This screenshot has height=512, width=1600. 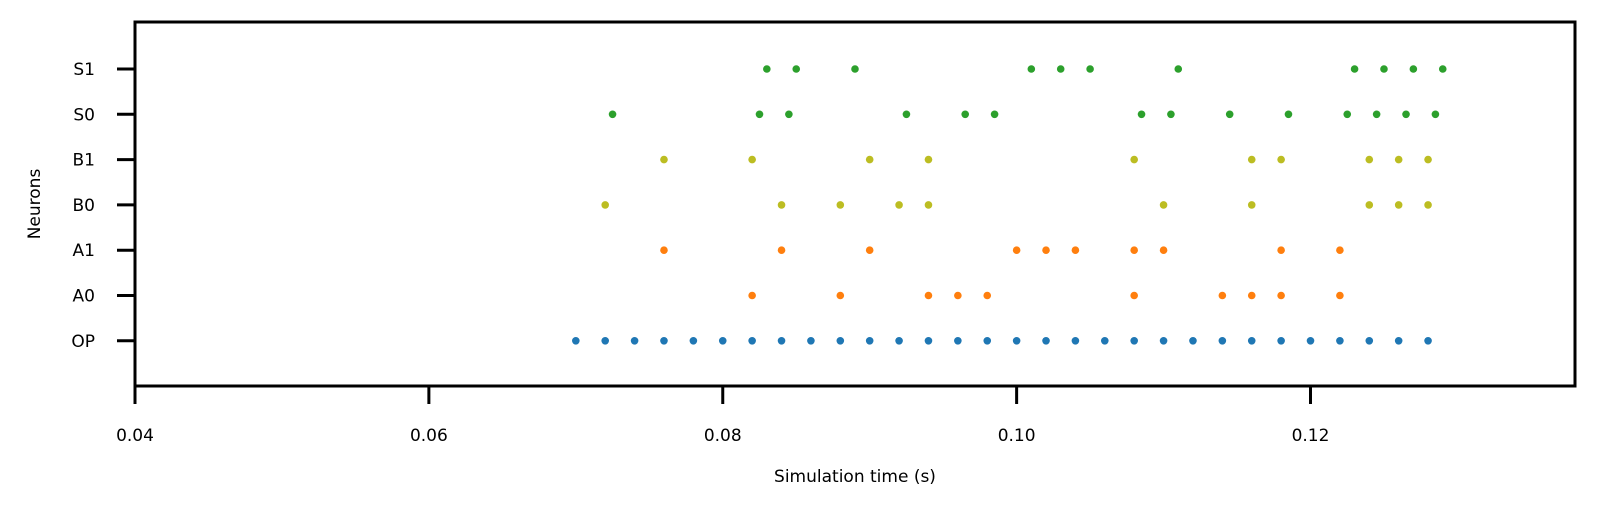 I want to click on y-tick-label-a1: A1, so click(x=84, y=251).